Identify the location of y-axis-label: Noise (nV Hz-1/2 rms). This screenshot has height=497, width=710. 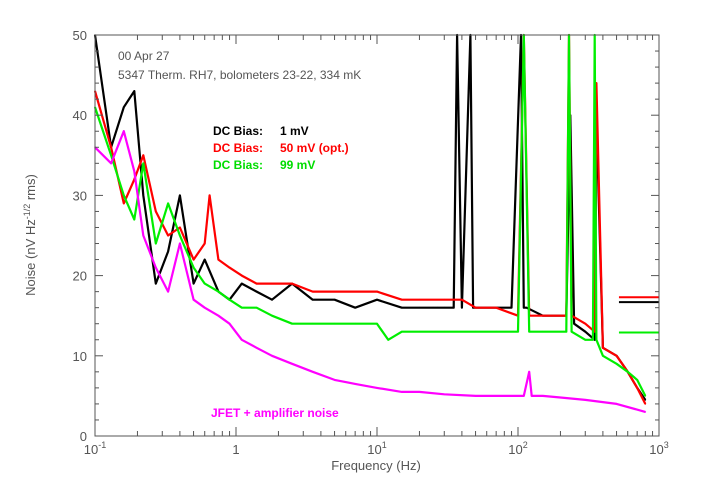
(30, 235).